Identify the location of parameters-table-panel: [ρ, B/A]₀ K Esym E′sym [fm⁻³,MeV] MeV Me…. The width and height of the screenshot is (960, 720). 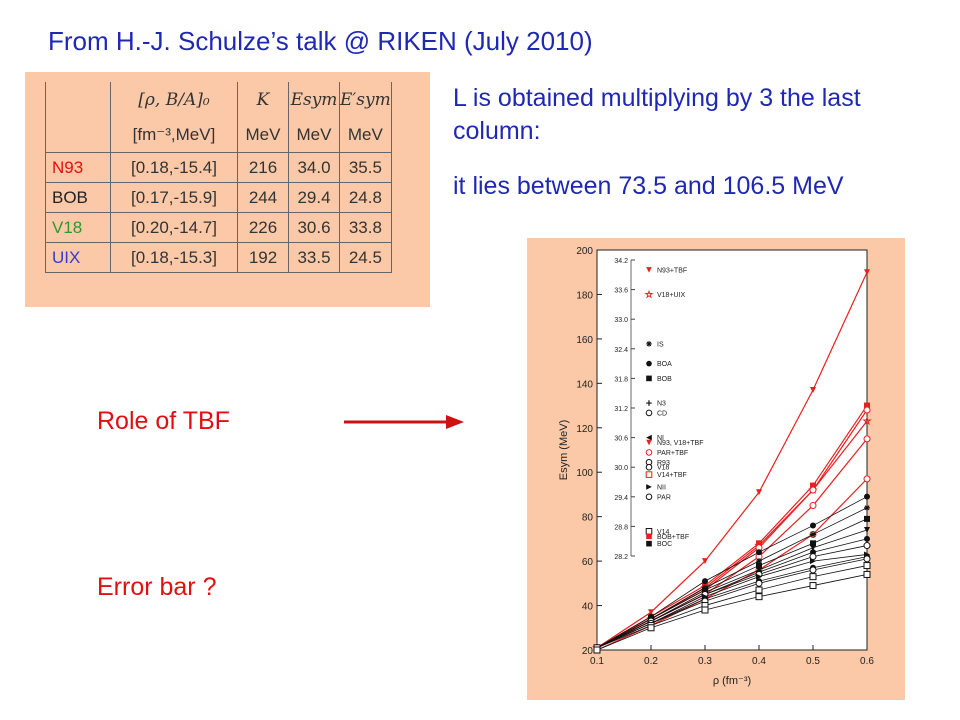
(227, 189).